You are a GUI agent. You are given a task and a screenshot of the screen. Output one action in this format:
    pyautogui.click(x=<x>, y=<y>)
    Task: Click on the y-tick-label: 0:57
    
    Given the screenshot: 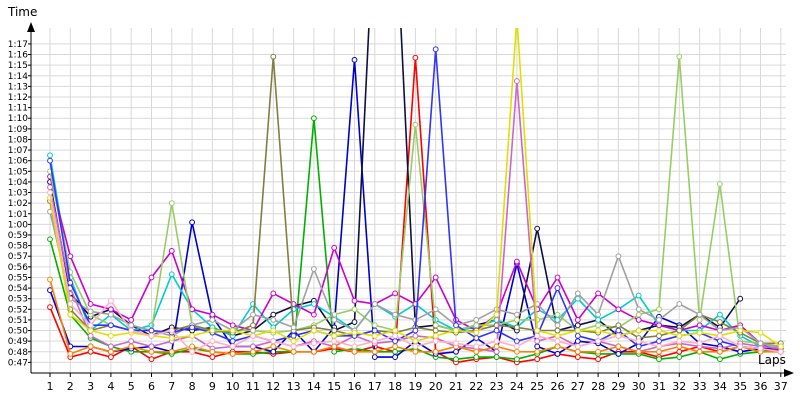 What is the action you would take?
    pyautogui.click(x=18, y=257)
    